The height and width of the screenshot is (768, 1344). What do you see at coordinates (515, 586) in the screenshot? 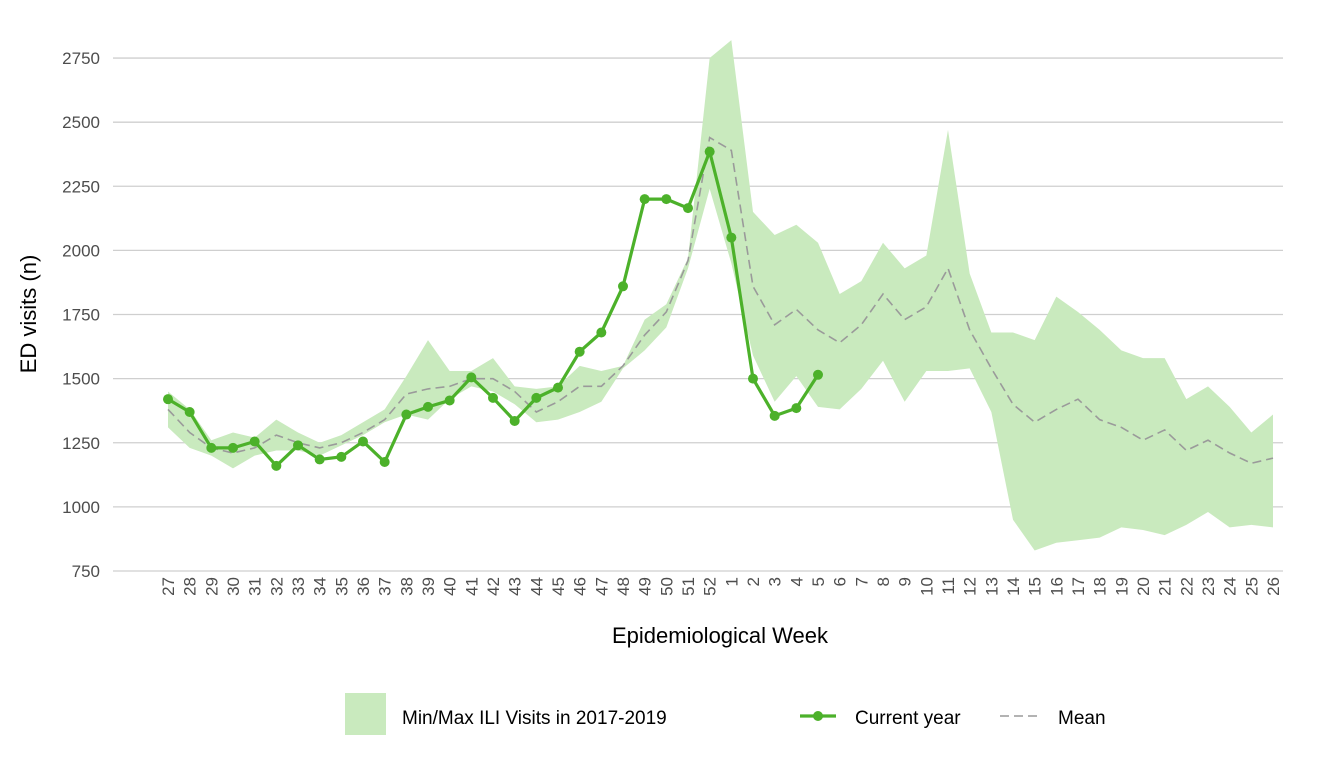
I see `x-tick-label: 43` at bounding box center [515, 586].